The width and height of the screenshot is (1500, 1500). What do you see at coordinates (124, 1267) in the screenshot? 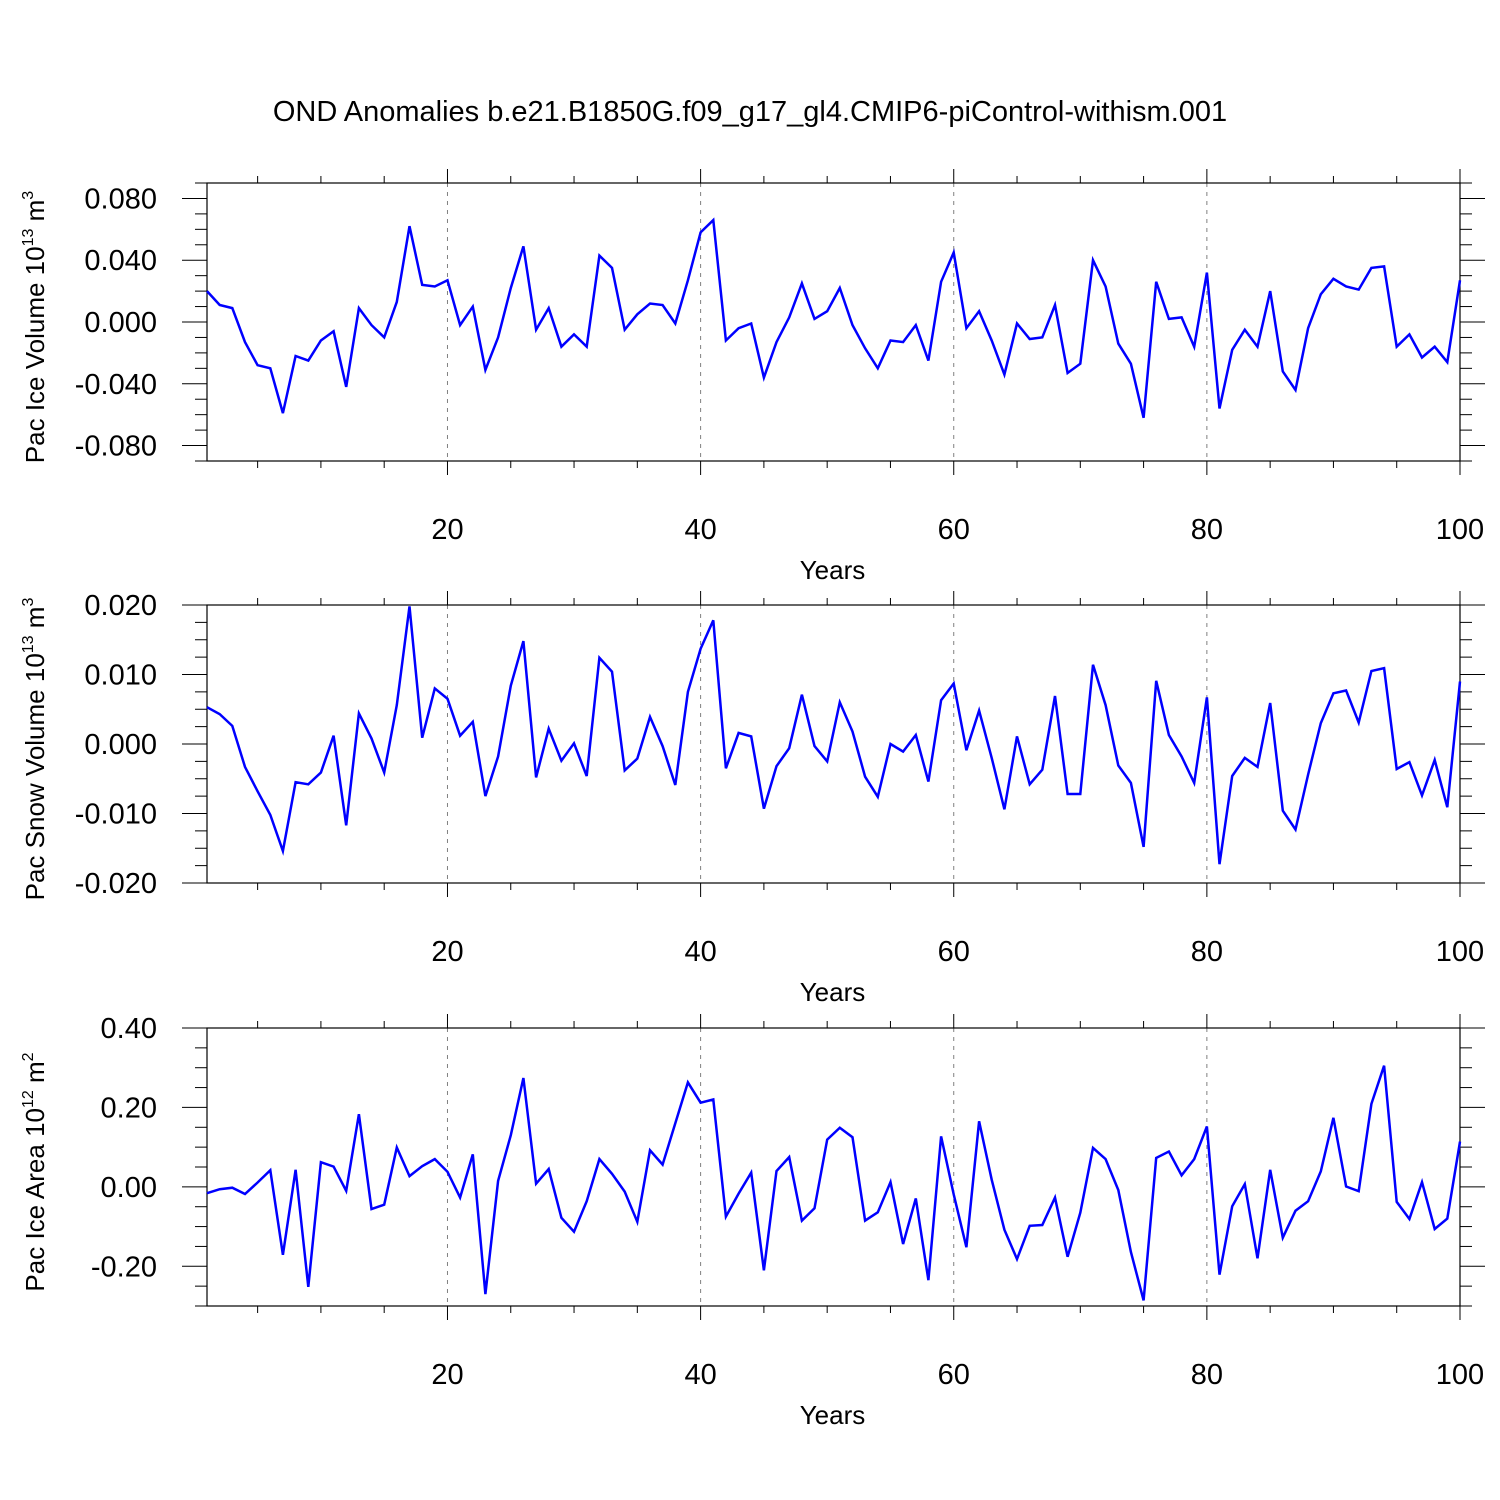
I see `y-tick-label: -0.20` at bounding box center [124, 1267].